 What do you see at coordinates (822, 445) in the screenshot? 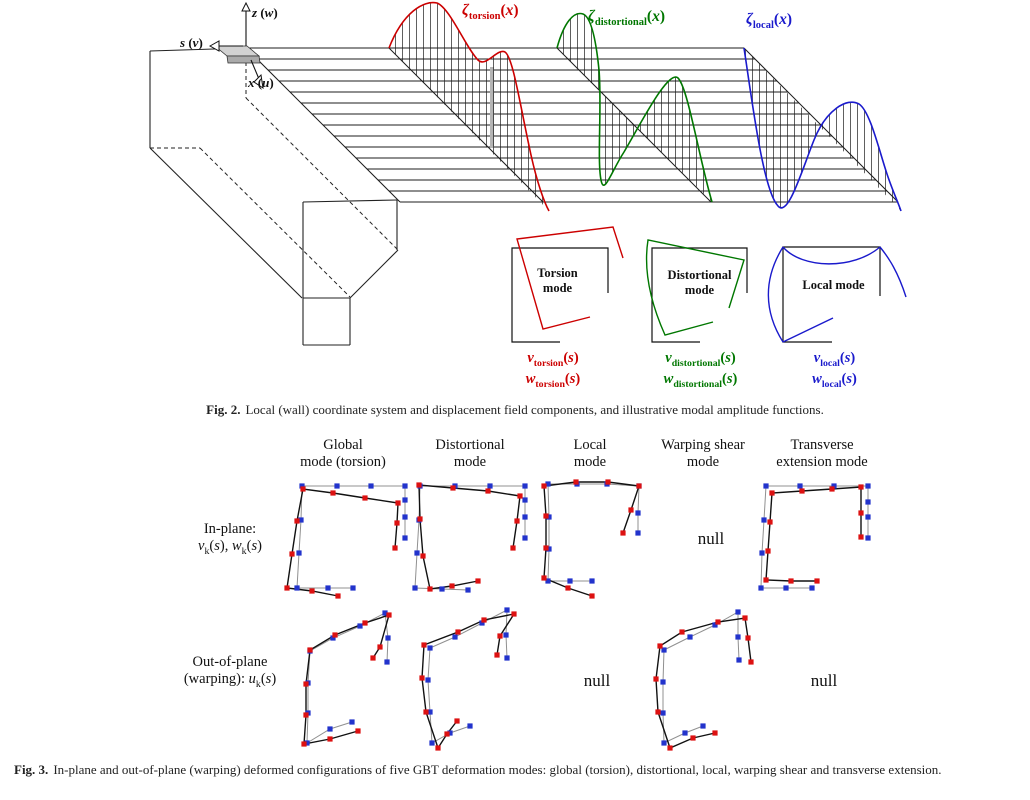
I see `column-header-transverse-line1: Transverse` at bounding box center [822, 445].